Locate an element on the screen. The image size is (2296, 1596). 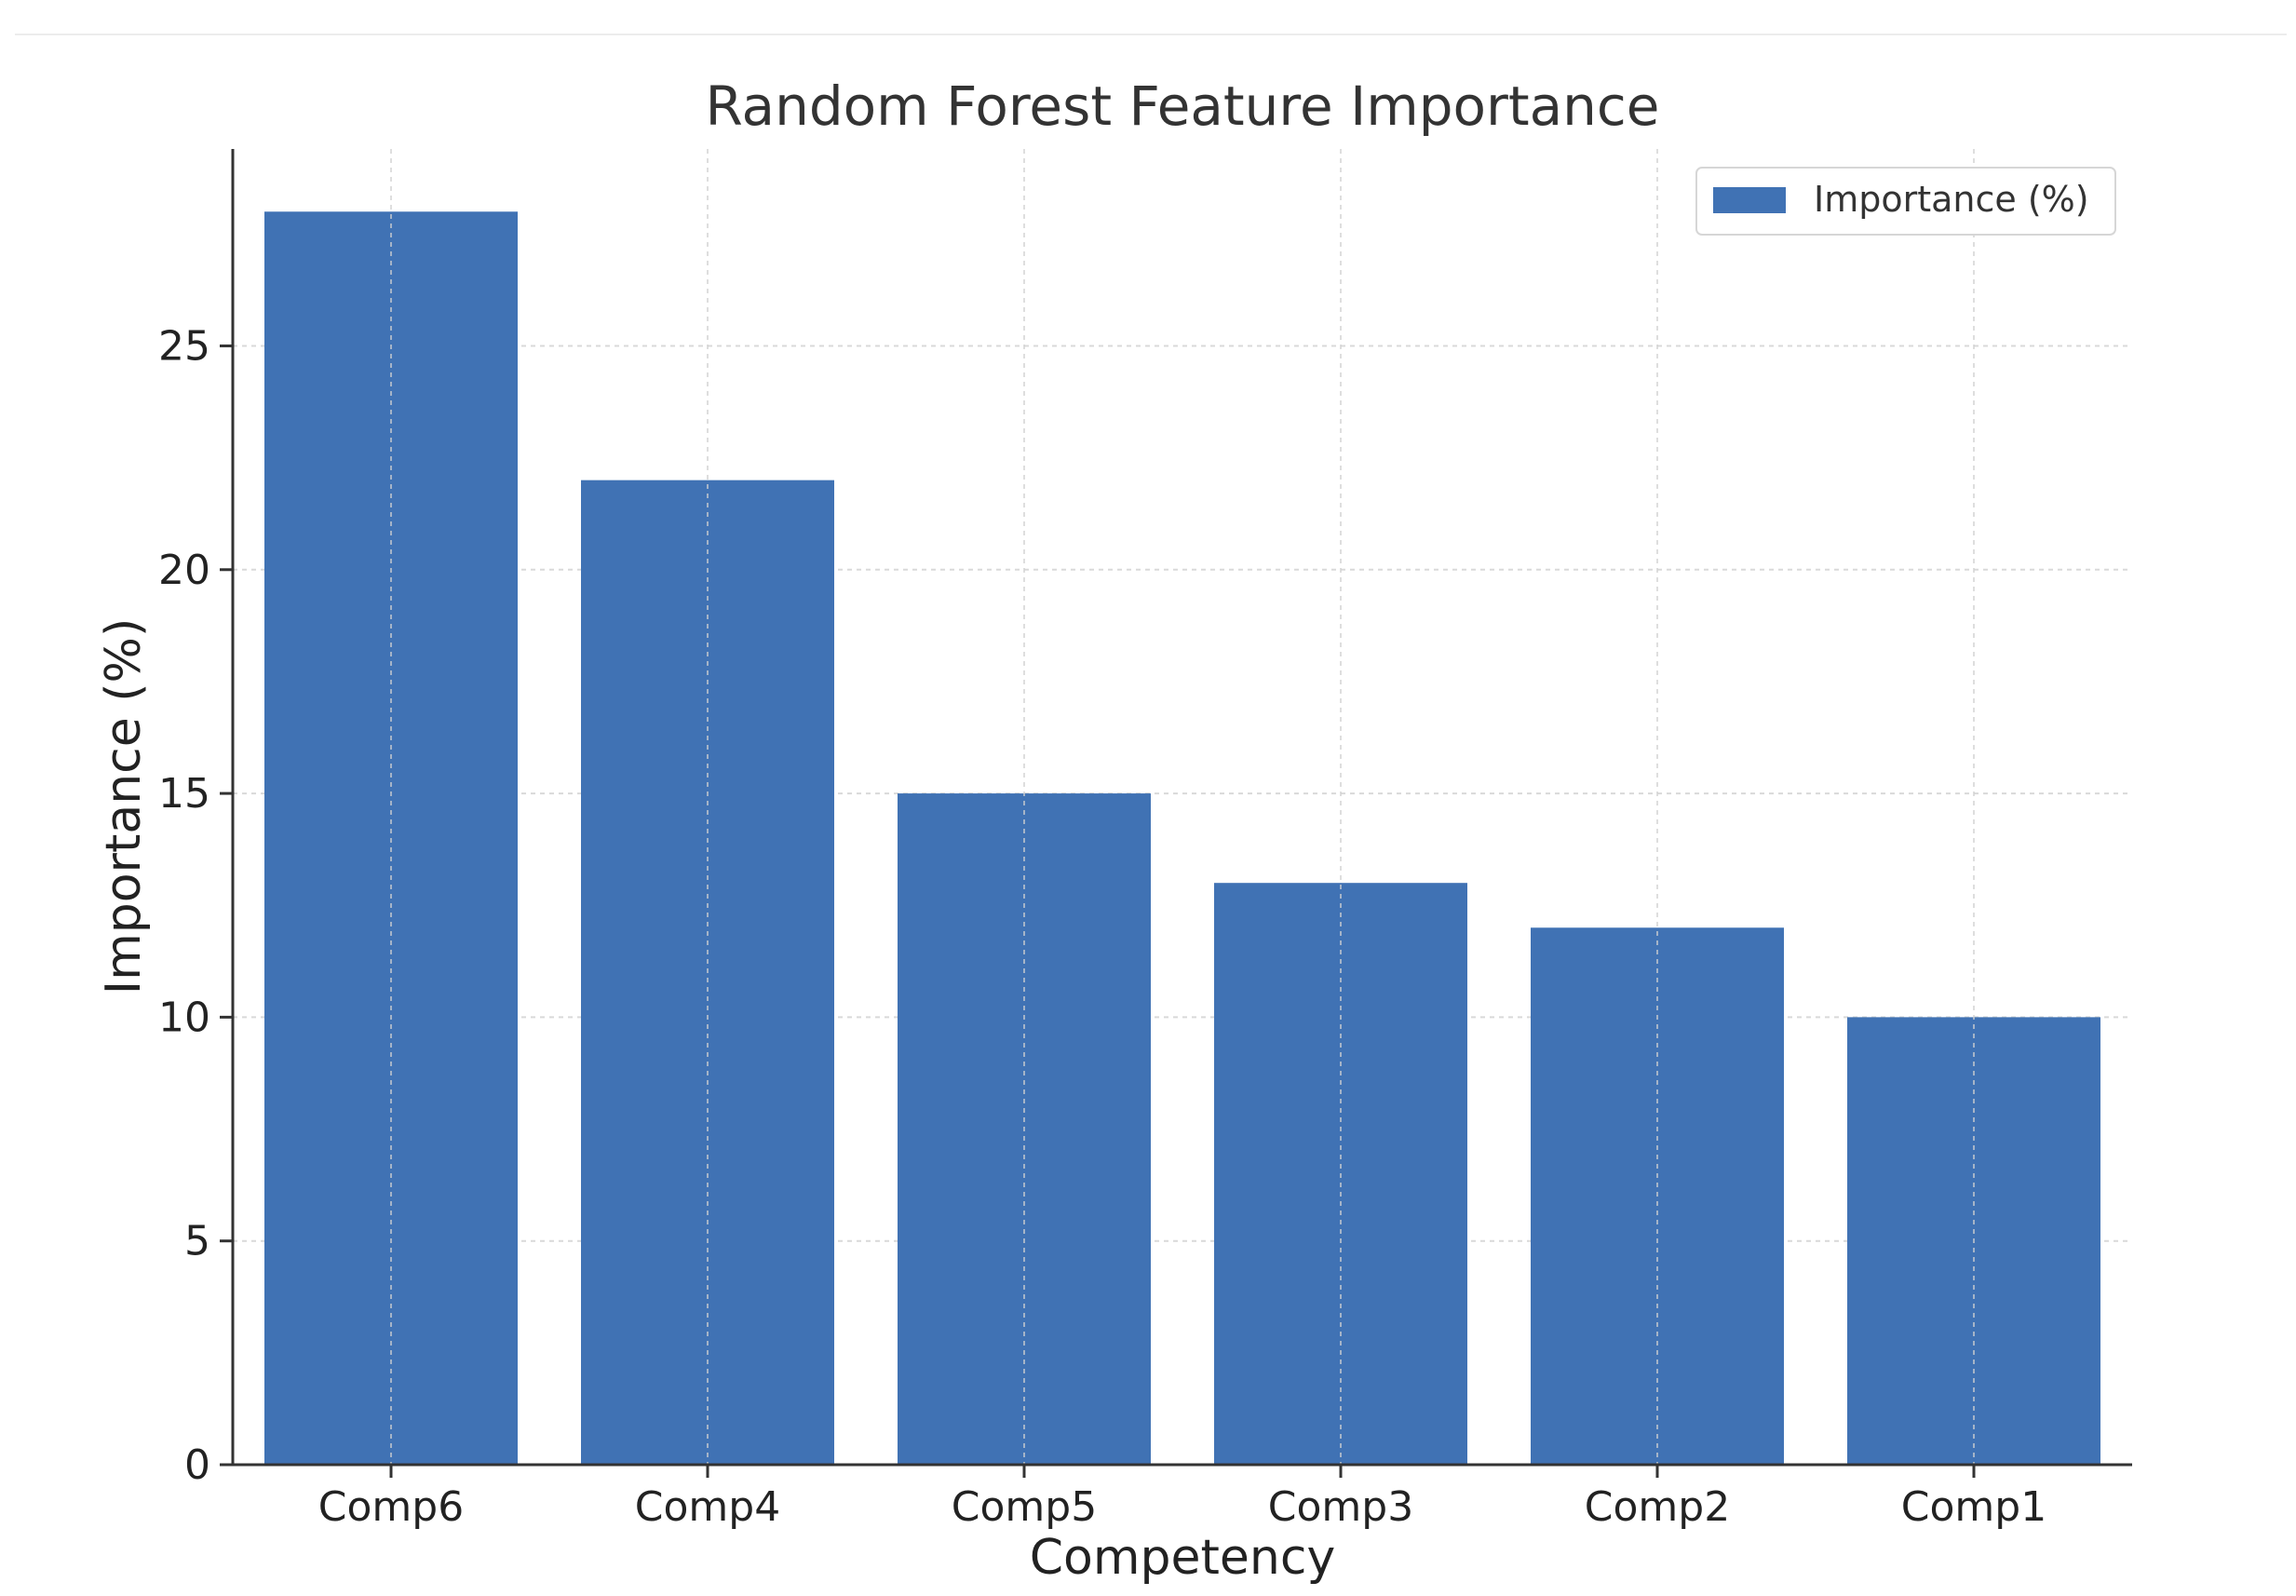
chart-legend: Importance (%) is located at coordinates (1905, 201).